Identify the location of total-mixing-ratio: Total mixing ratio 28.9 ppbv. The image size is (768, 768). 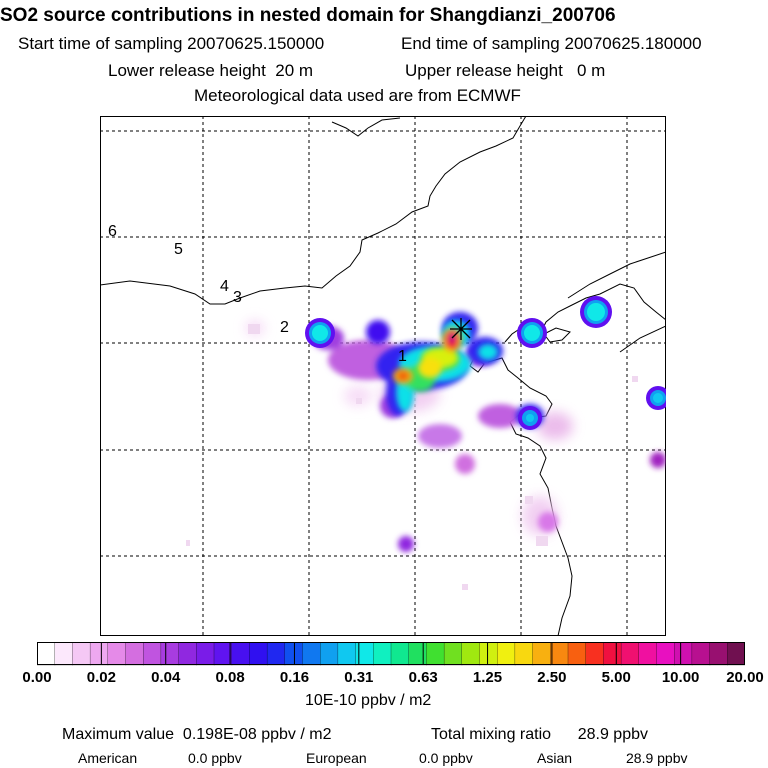
(539, 735).